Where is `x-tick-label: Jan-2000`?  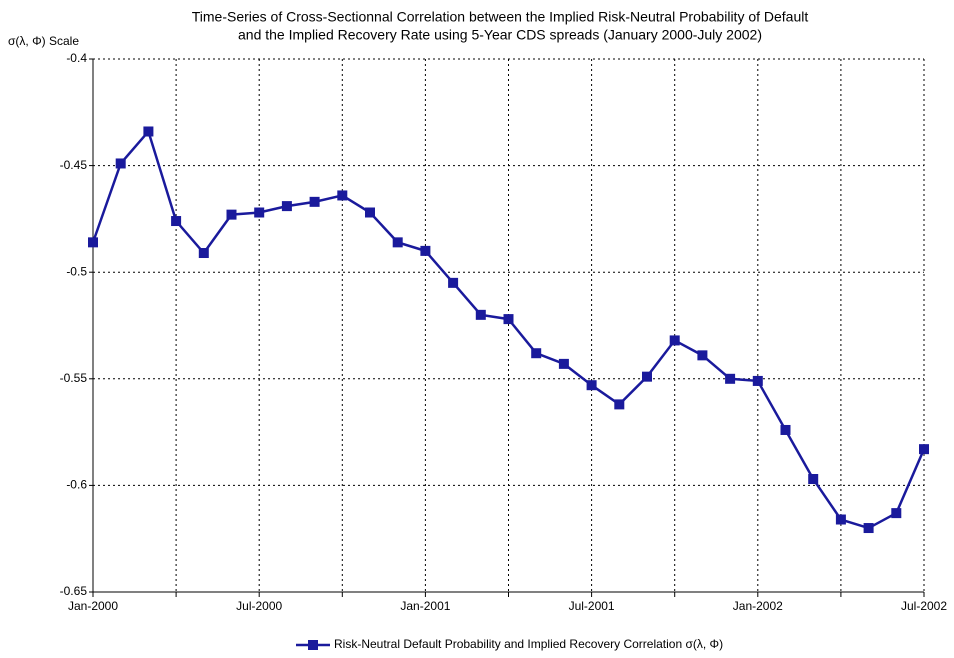 x-tick-label: Jan-2000 is located at coordinates (93, 606).